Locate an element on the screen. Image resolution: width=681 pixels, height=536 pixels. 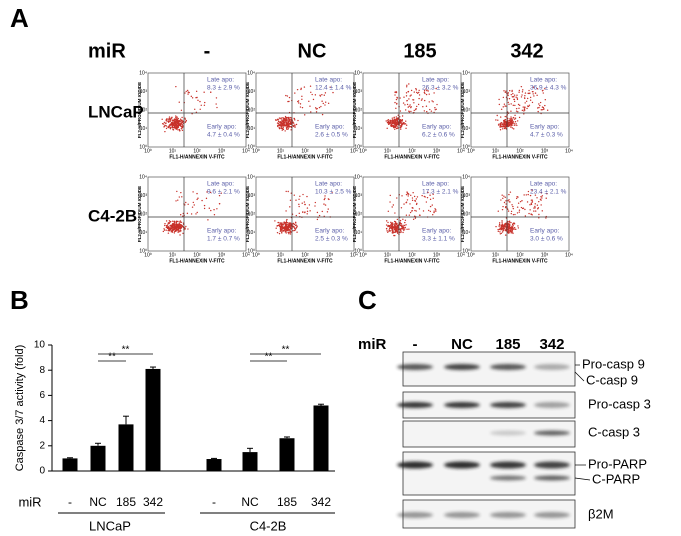
late-value: 36.9 ± 4.3 % is located at coordinates (548, 88).